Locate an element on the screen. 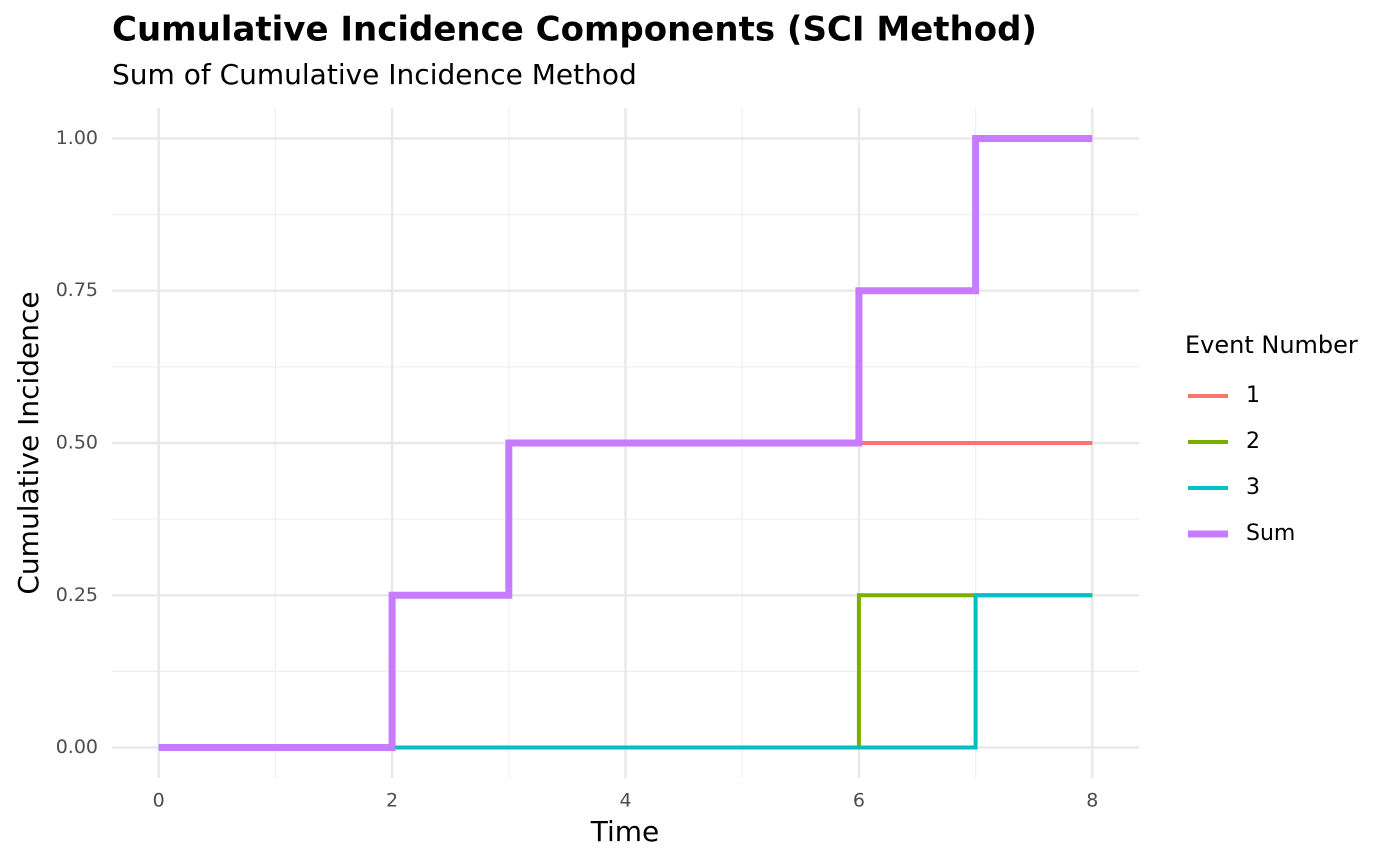 The image size is (1400, 866). legend-label: 3 is located at coordinates (1253, 487).